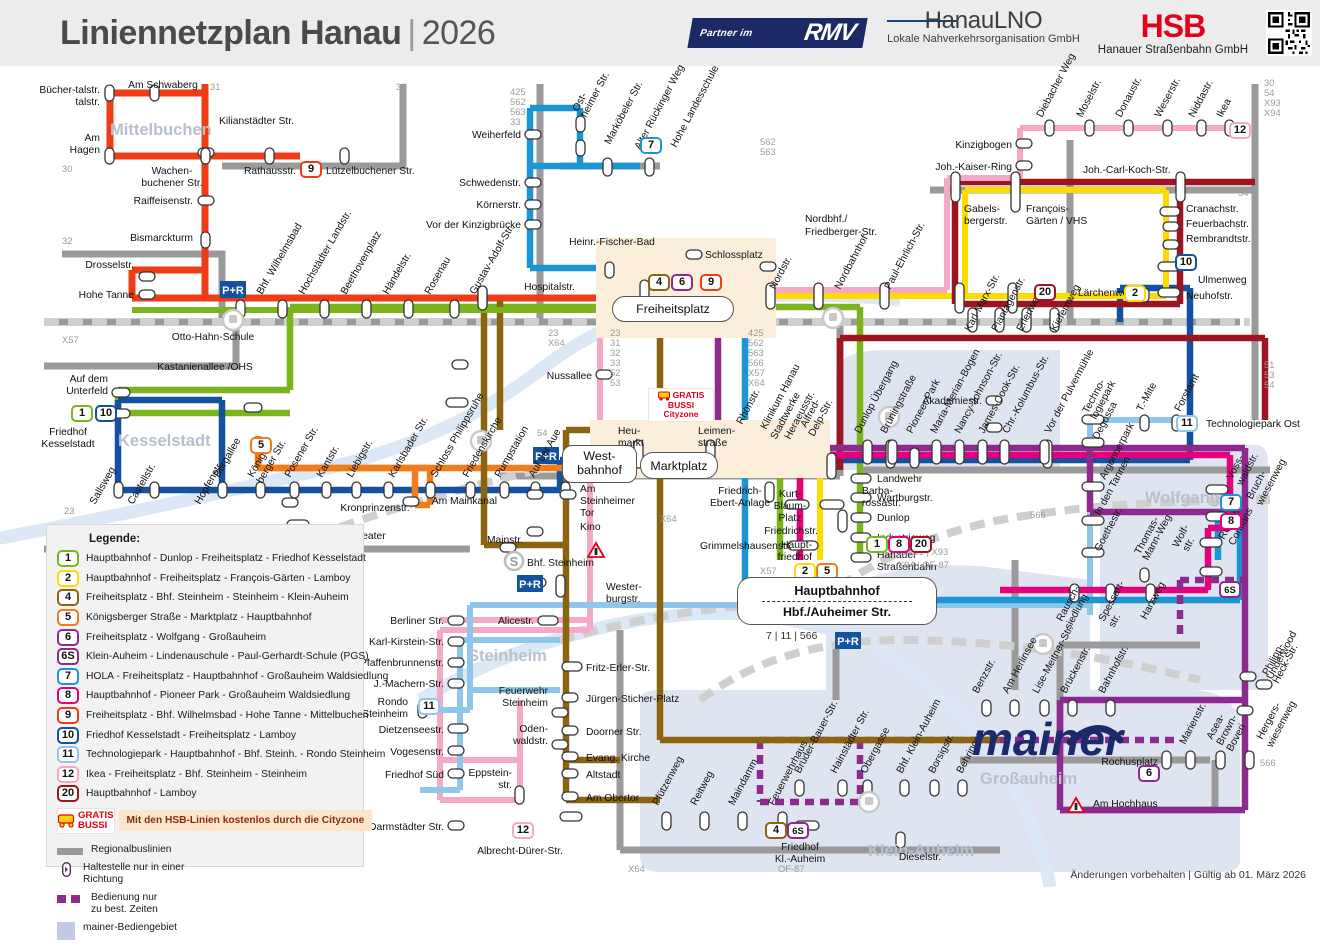 The width and height of the screenshot is (1320, 946). I want to click on legend-line-badge-8: 8, so click(68, 696).